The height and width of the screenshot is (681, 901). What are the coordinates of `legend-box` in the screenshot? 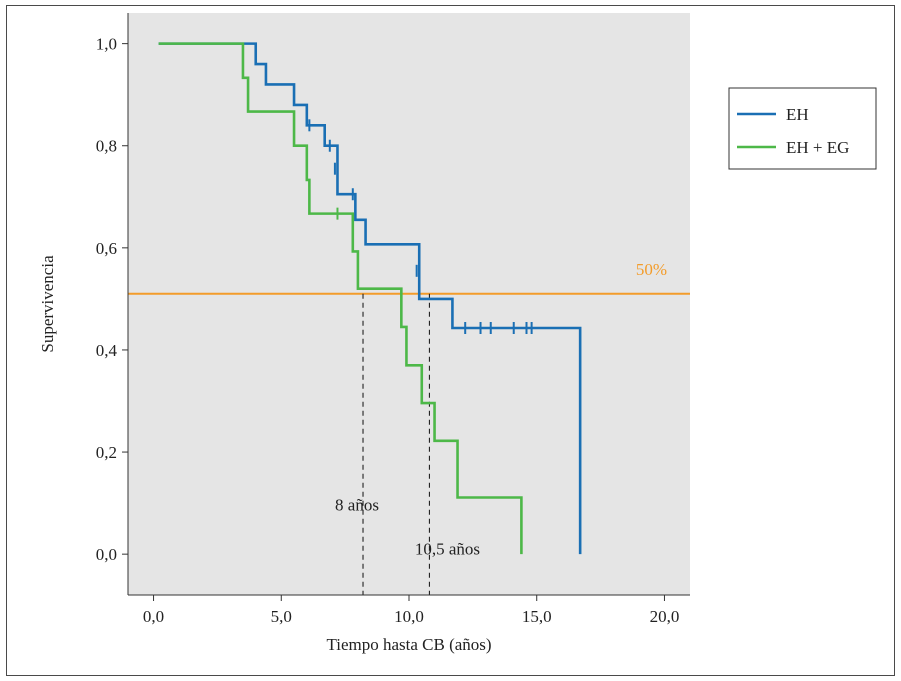 It's located at (802, 128).